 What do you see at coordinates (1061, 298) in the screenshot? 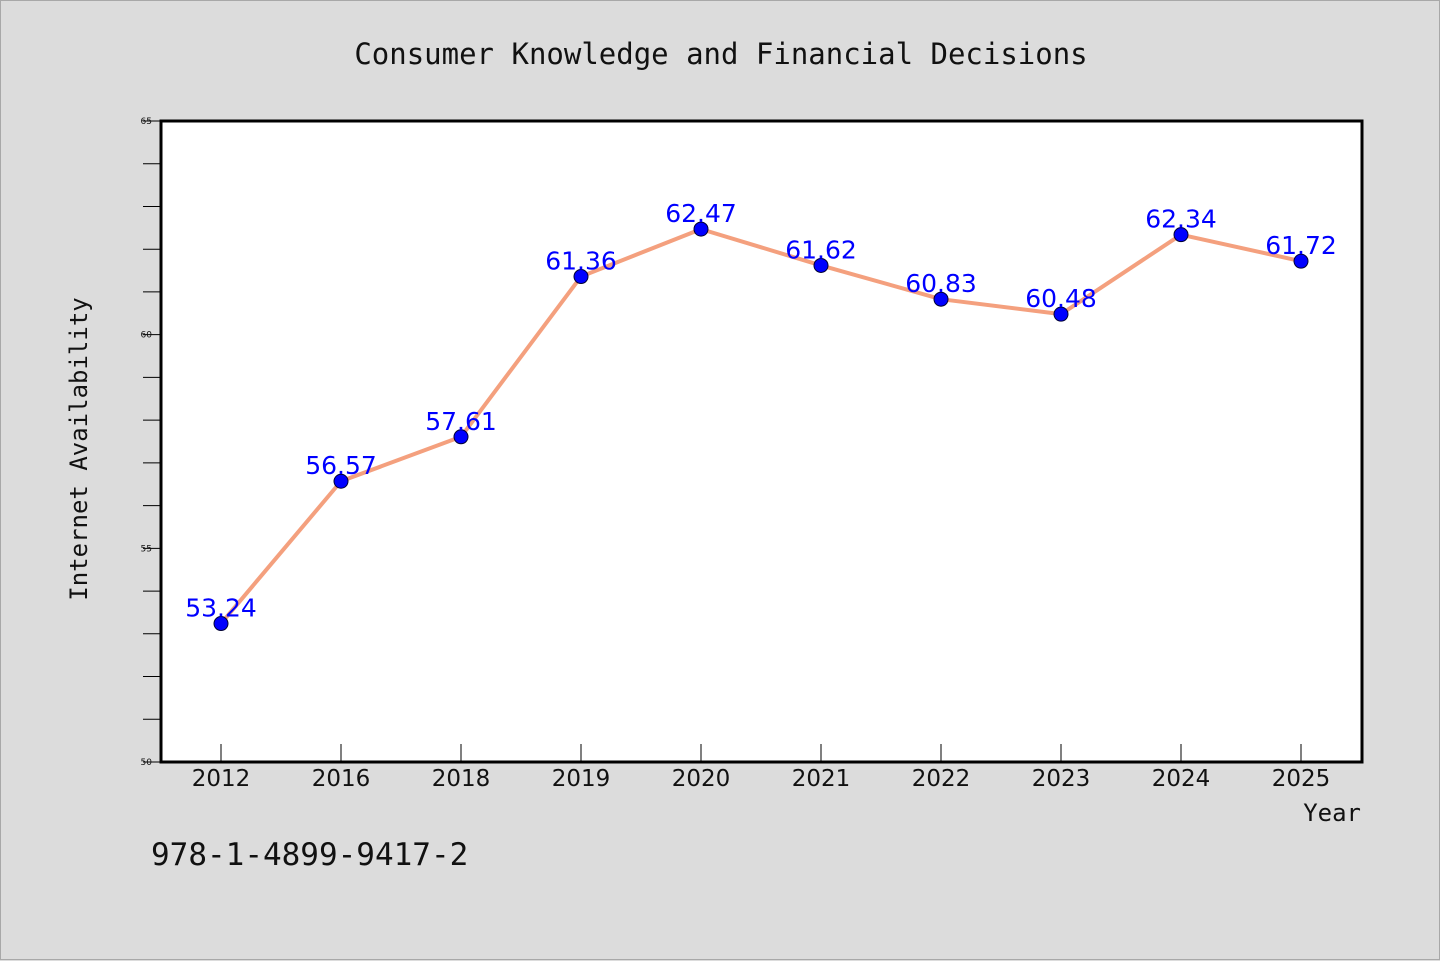
I see `data-label: 60.48` at bounding box center [1061, 298].